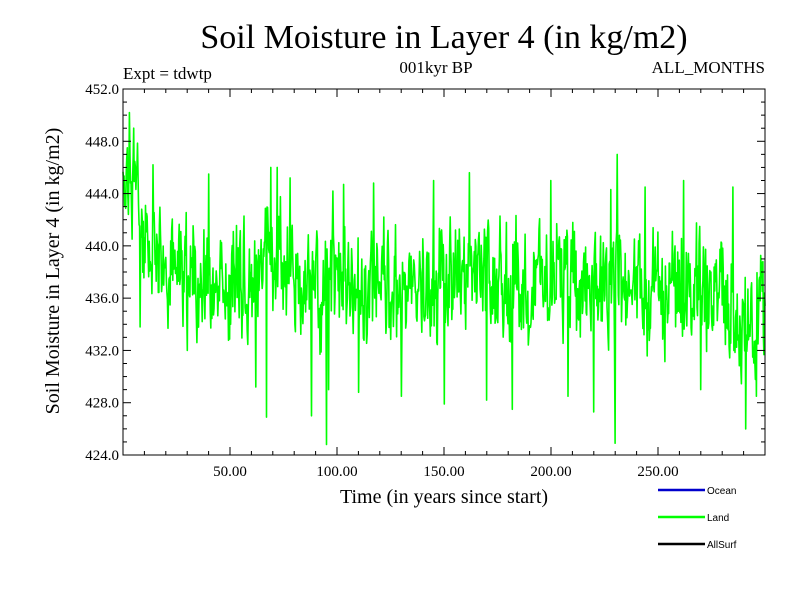 The width and height of the screenshot is (800, 600). Describe the element at coordinates (102, 456) in the screenshot. I see `y-tick-label: 424.0` at that location.